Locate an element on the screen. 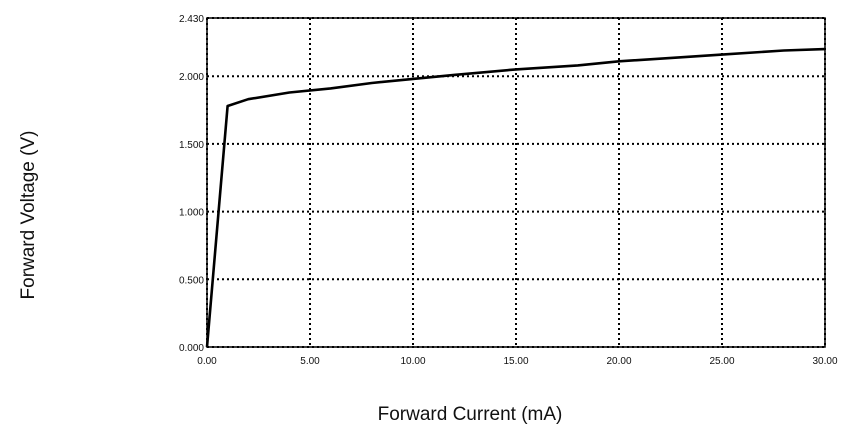 The width and height of the screenshot is (843, 437). x-tick-labels: 0.00 5.00 10.00 15.00 20.00 25.00 30.00 is located at coordinates (517, 361).